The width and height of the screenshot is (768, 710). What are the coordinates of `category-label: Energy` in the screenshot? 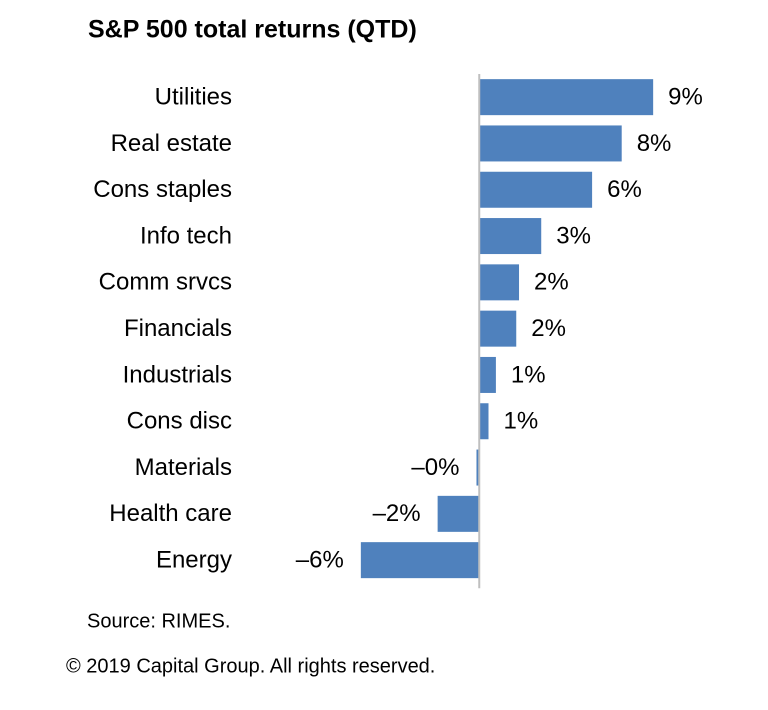 It's located at (194, 559).